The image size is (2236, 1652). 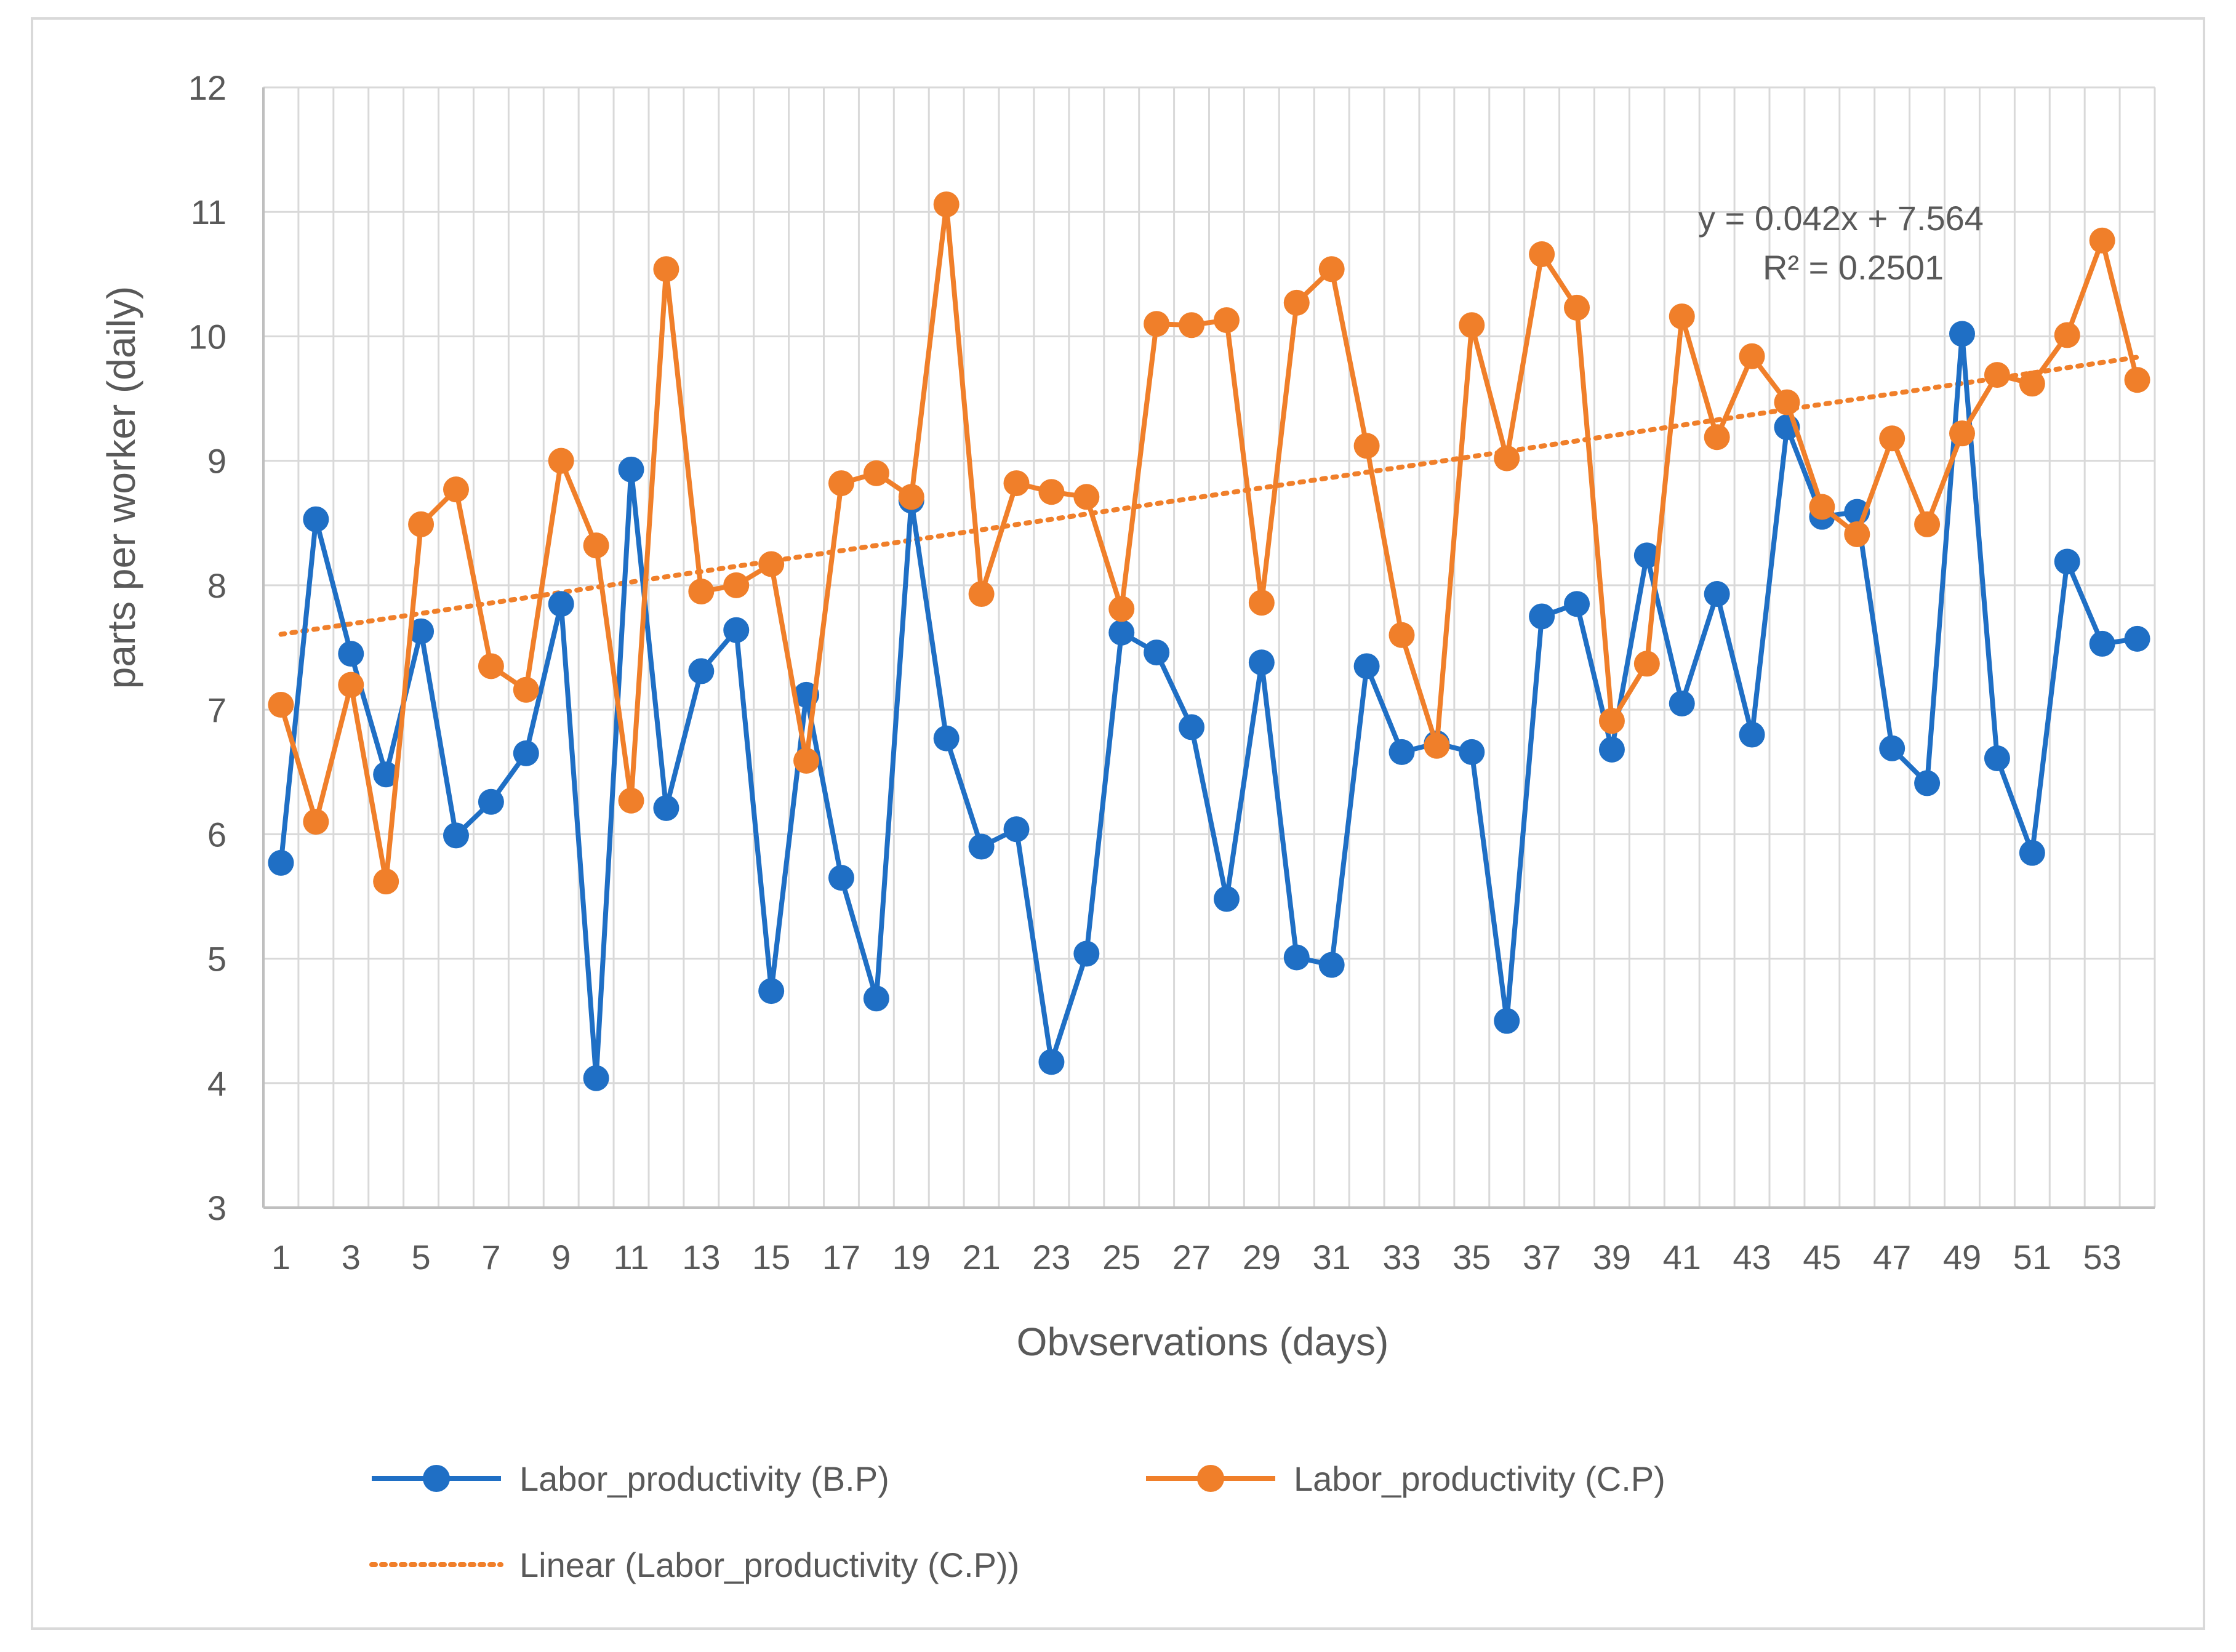 What do you see at coordinates (1209, 496) in the screenshot?
I see `trendline` at bounding box center [1209, 496].